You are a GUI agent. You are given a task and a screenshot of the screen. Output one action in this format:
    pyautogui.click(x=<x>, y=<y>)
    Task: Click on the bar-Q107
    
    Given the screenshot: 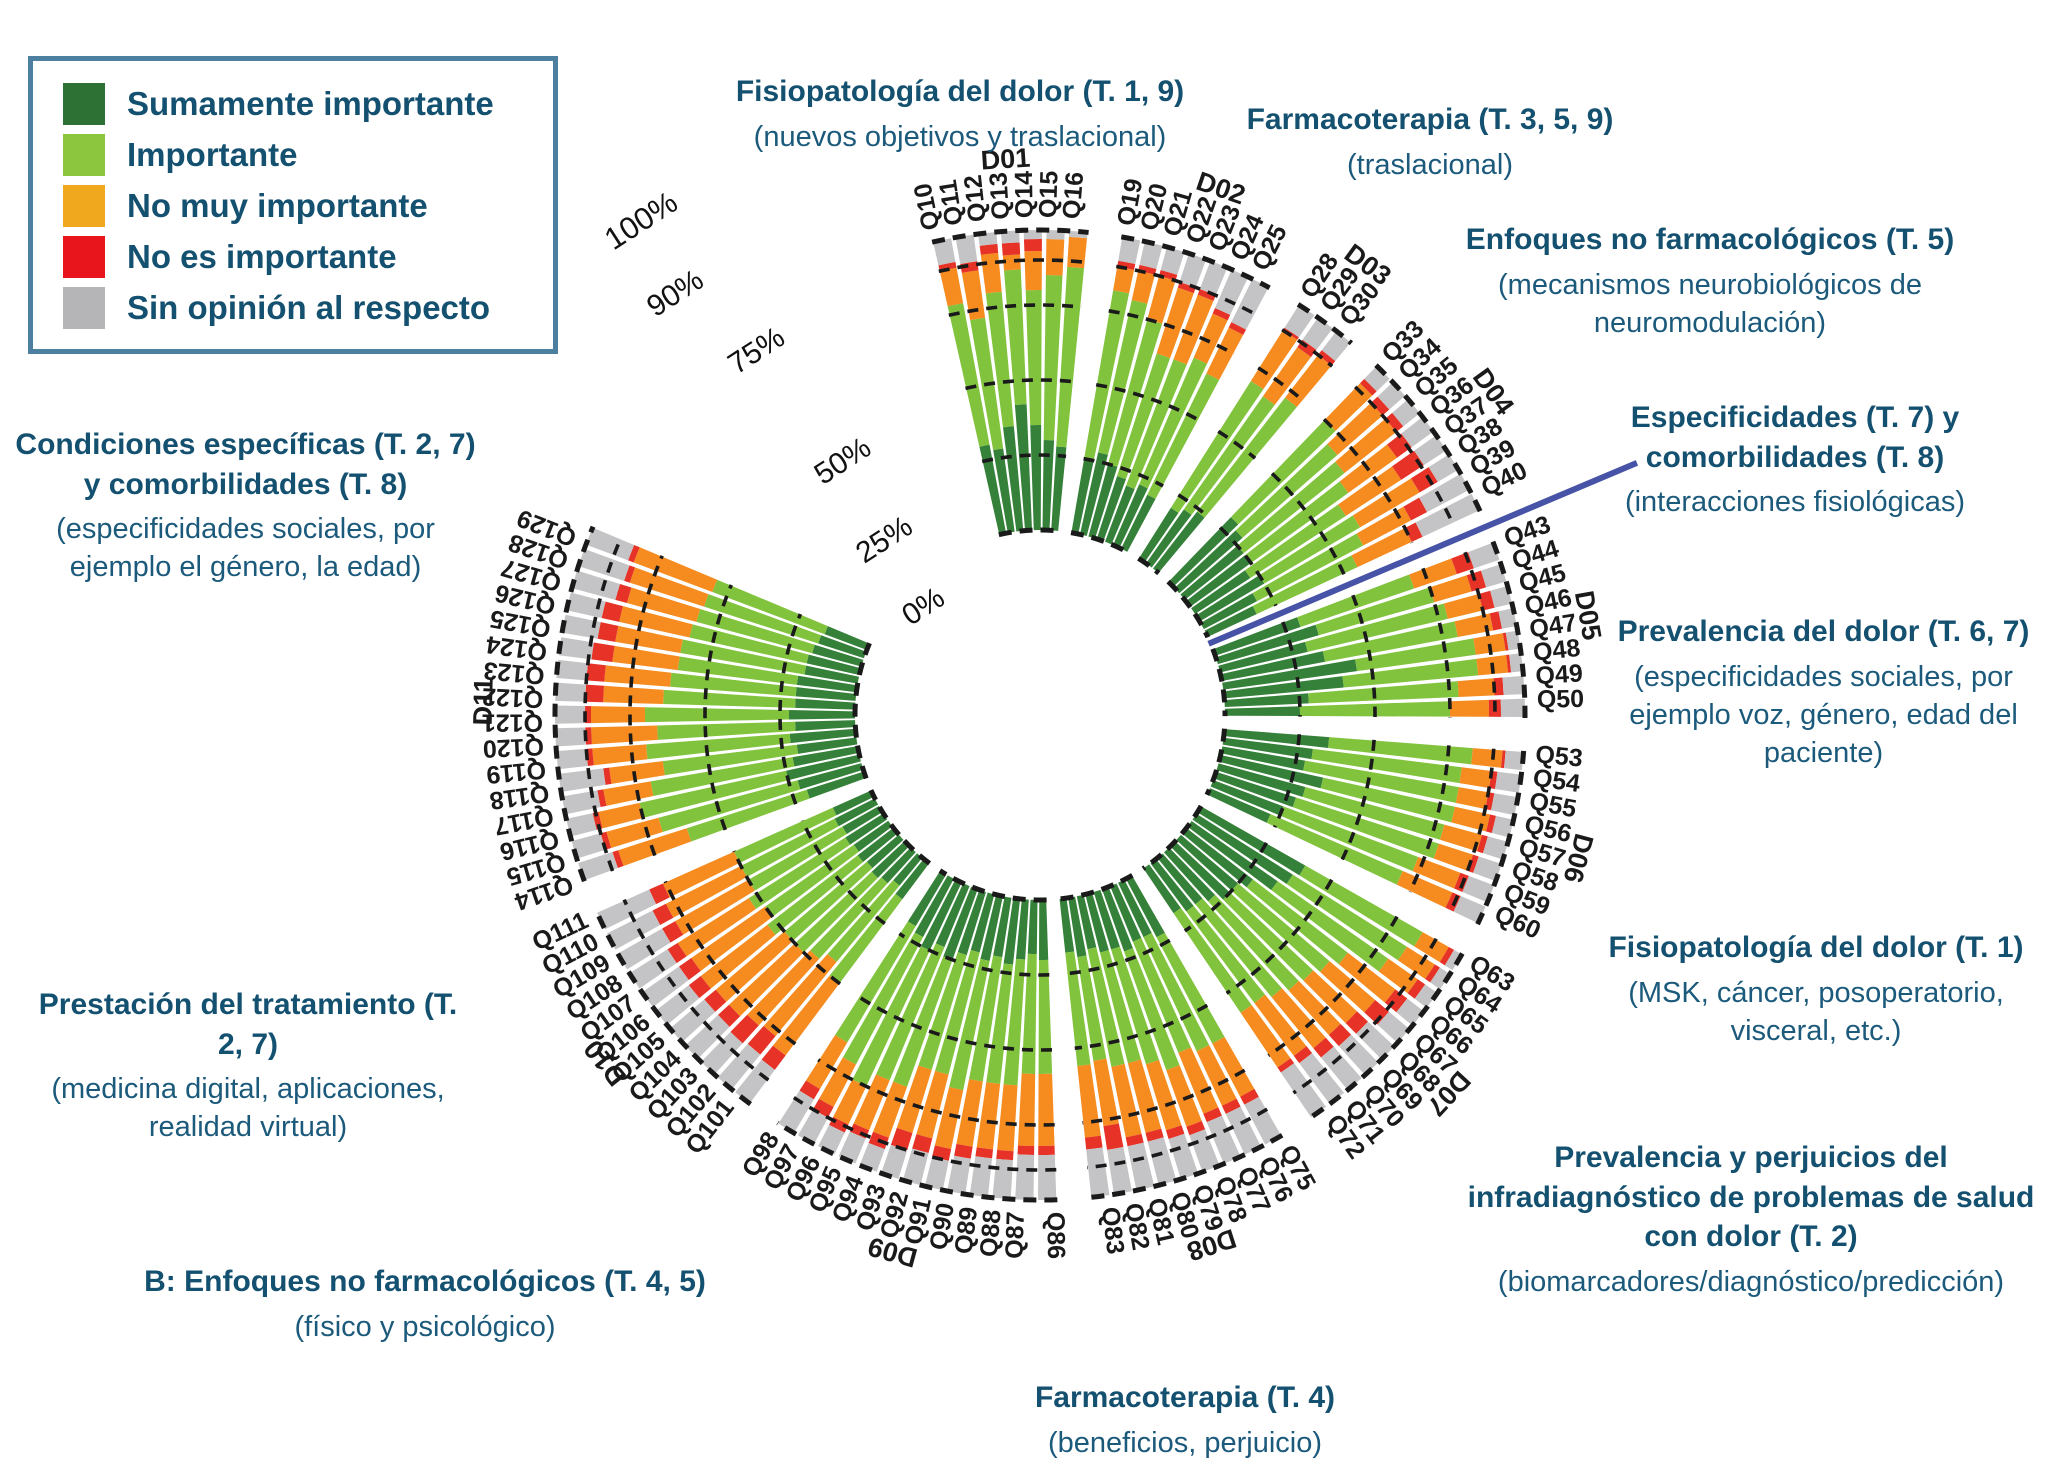 What is the action you would take?
    pyautogui.click(x=767, y=914)
    